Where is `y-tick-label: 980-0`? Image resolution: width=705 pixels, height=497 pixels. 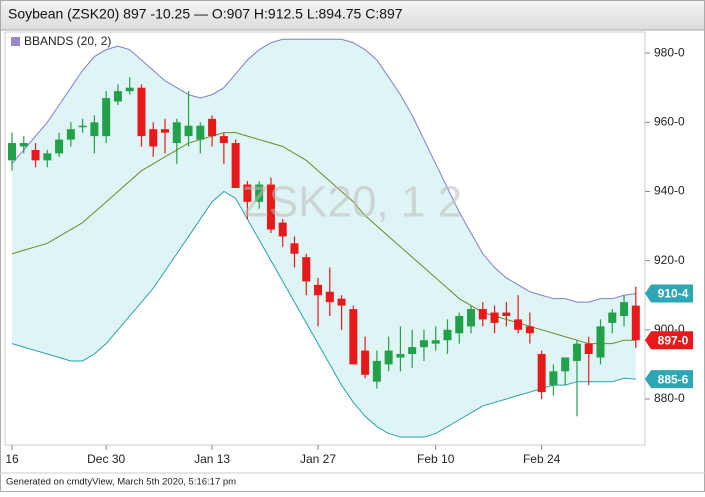 y-tick-label: 980-0 is located at coordinates (669, 52).